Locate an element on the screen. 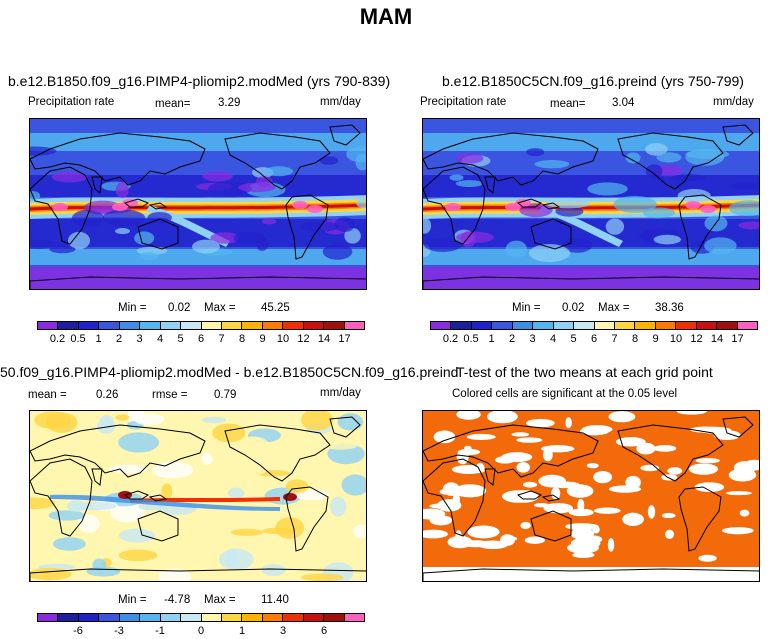 The image size is (772, 639). panel3-max-label: Max = is located at coordinates (220, 600).